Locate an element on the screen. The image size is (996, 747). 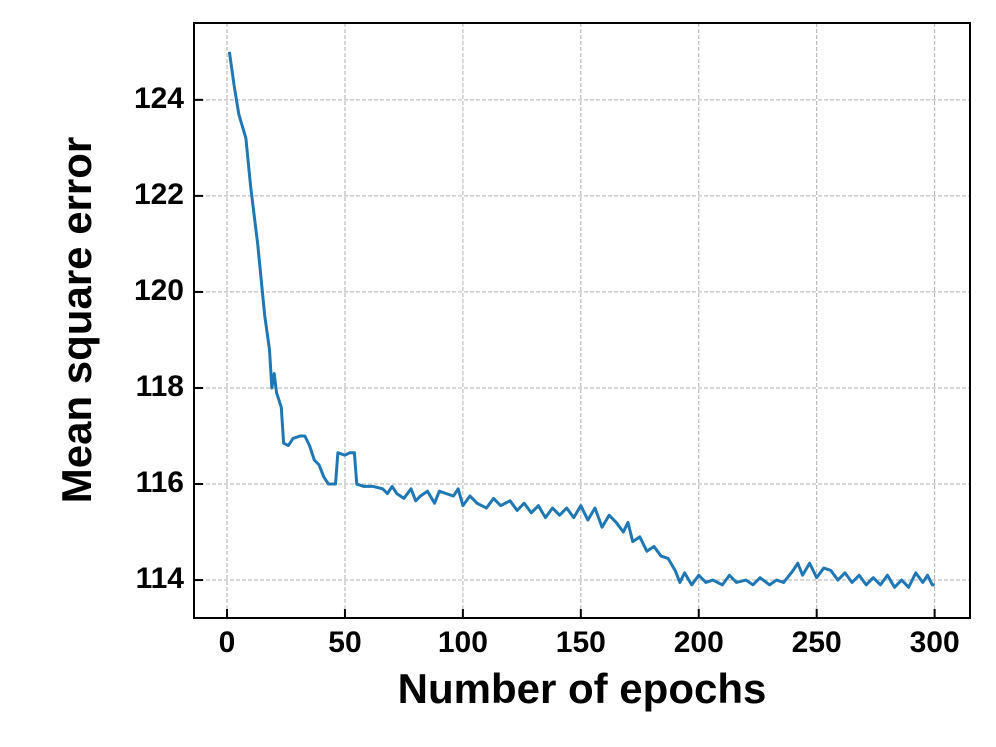
x-tick-label: 300 is located at coordinates (935, 642).